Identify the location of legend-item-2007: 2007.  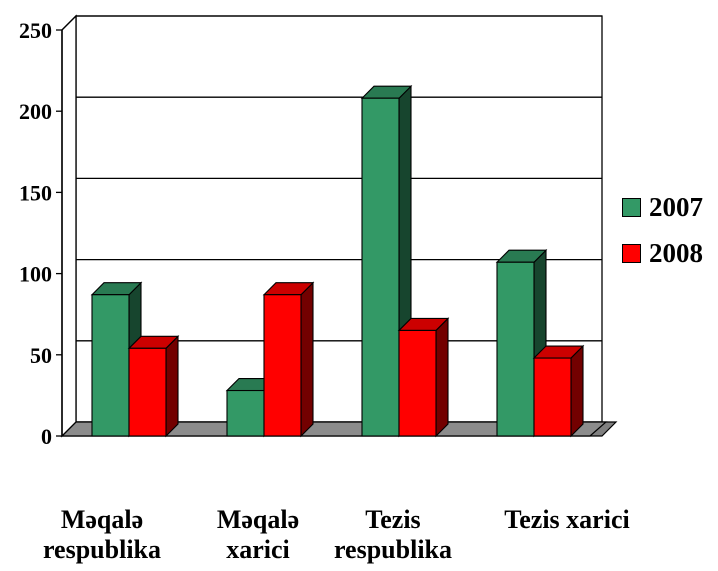
(662, 207).